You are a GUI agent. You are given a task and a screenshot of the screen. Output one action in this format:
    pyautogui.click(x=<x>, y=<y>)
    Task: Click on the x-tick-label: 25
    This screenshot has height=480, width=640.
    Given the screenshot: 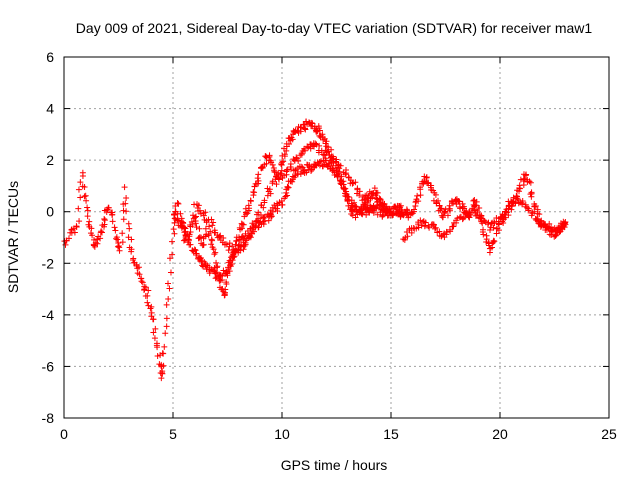 What is the action you would take?
    pyautogui.click(x=609, y=434)
    